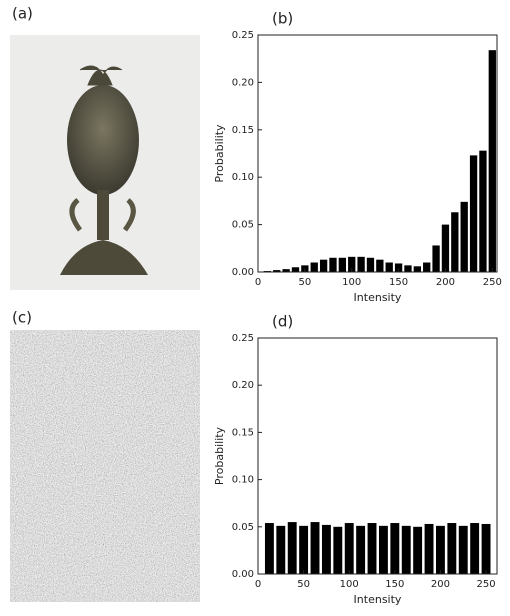  What do you see at coordinates (282, 19) in the screenshot?
I see `chart-title: (b)` at bounding box center [282, 19].